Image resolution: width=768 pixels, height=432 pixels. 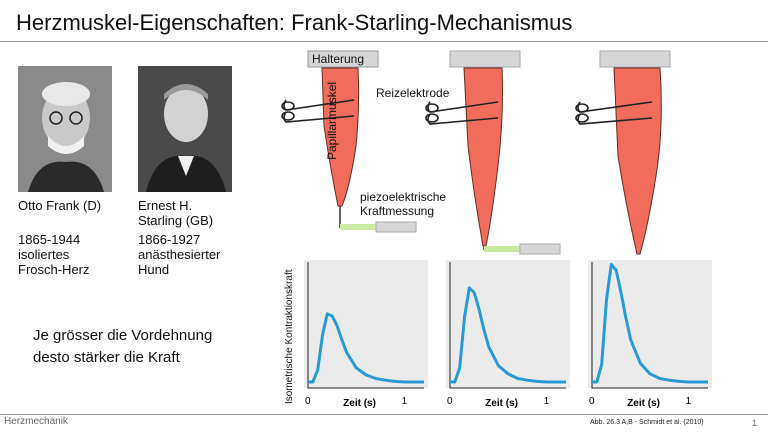 I want to click on sensor-label: piezoelektrische Kraftmessung, so click(x=403, y=204).